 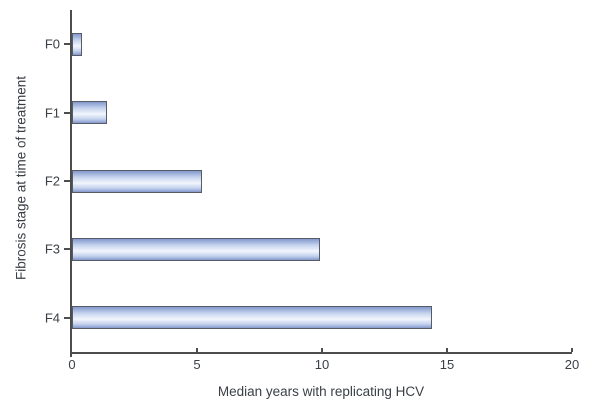 I want to click on bar-f2, so click(x=137, y=181).